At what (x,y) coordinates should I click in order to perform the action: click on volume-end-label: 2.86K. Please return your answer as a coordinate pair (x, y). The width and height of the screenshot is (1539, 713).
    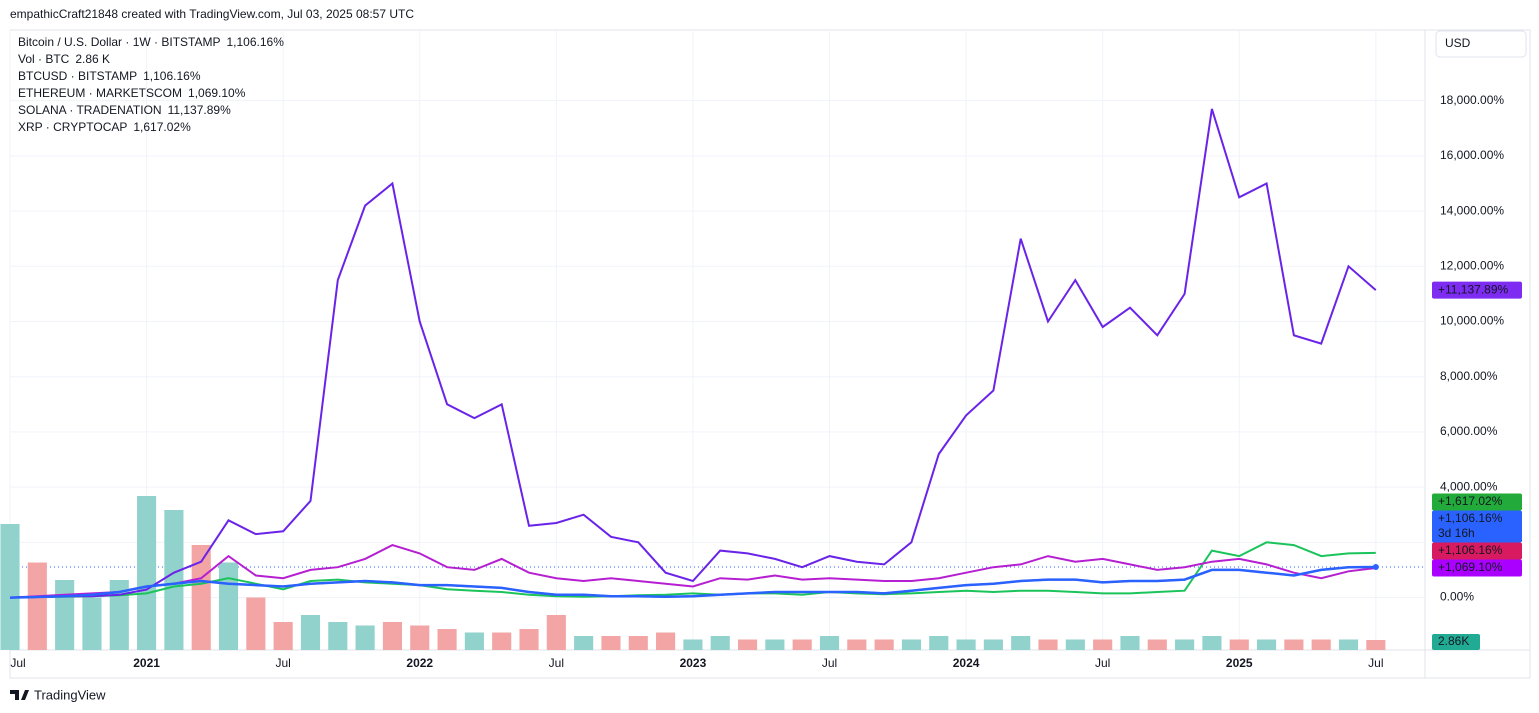
    Looking at the image, I should click on (1453, 641).